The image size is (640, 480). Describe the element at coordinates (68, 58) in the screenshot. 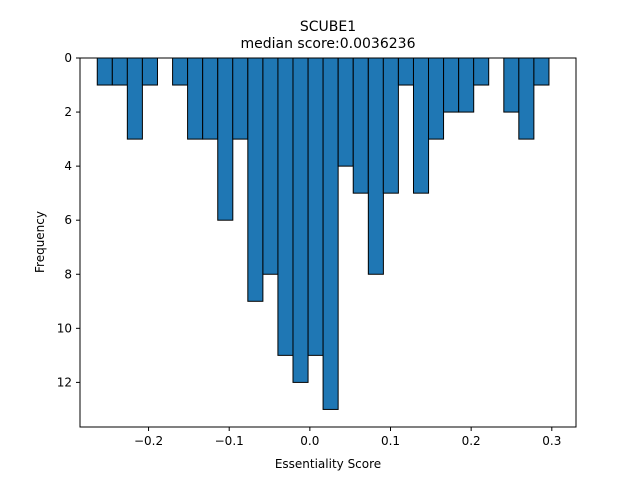

I see `y-tick-label: 0` at that location.